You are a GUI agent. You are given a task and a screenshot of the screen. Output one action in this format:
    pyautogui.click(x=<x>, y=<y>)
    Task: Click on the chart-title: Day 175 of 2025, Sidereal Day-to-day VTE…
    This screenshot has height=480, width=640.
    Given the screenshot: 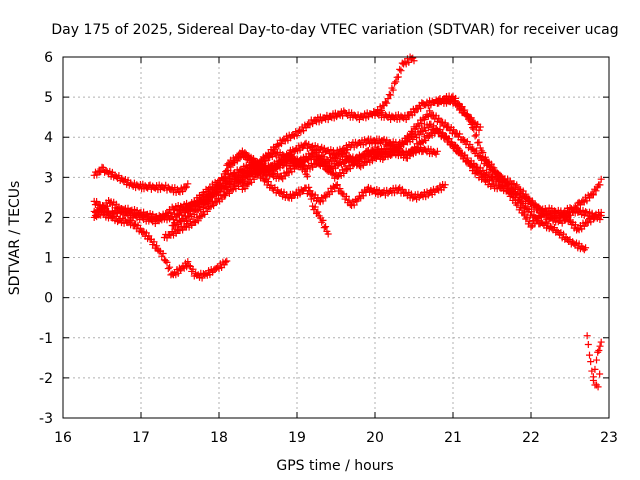 What is the action you would take?
    pyautogui.click(x=334, y=30)
    